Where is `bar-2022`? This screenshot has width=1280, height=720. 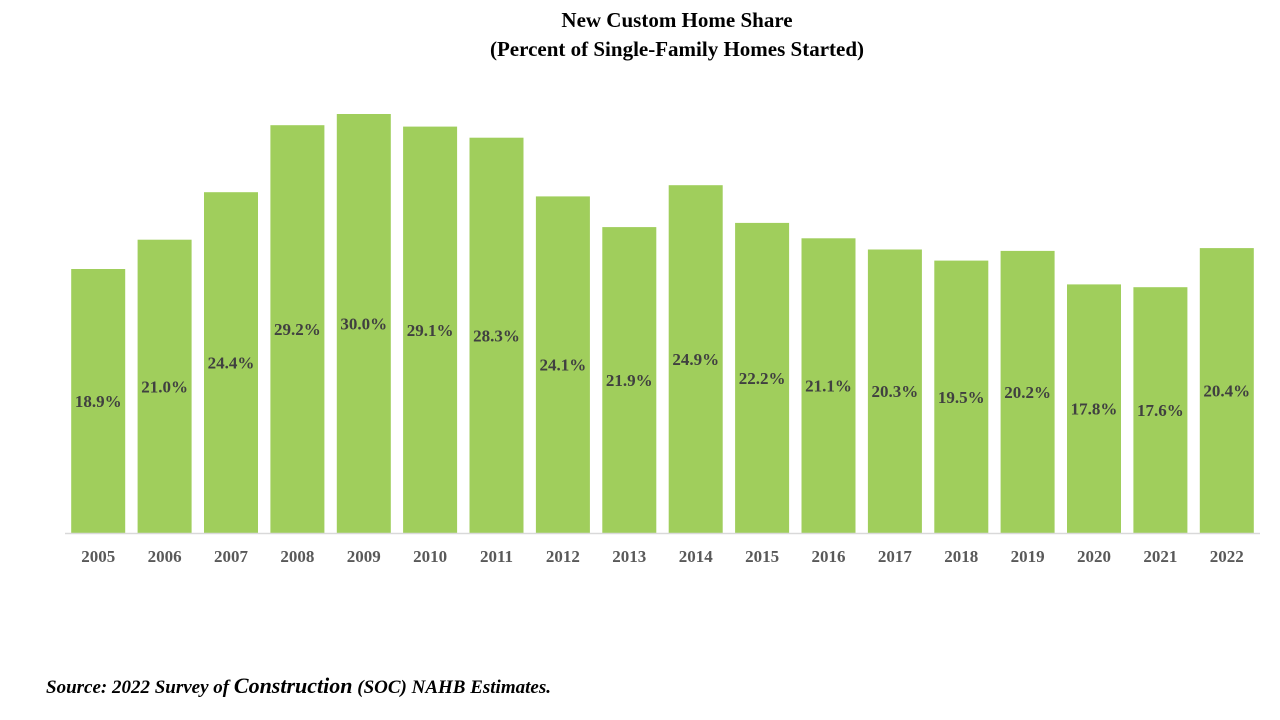
bar-2022 is located at coordinates (1226, 390).